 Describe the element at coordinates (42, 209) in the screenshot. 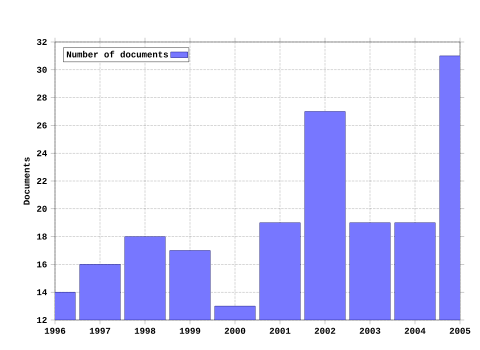

I see `y-tick-label: 20` at that location.